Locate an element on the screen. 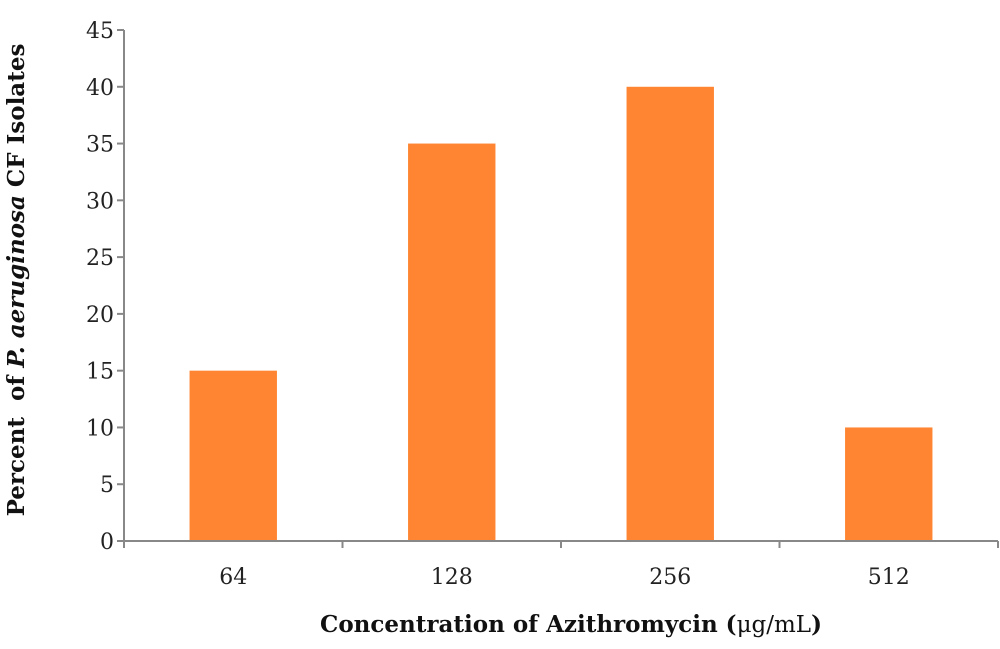 Image resolution: width=1000 pixels, height=649 pixels. x-ticks-group: 64 128 256 512 is located at coordinates (561, 565).